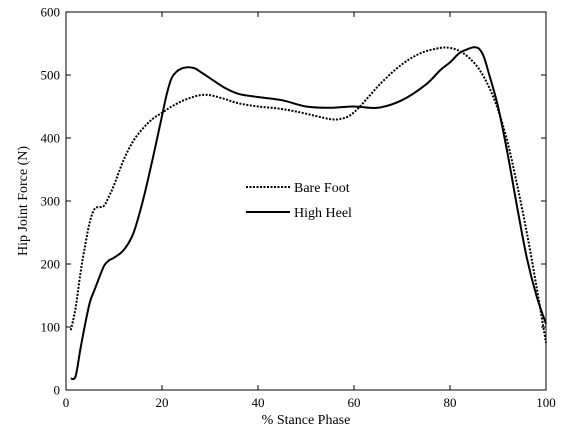 This screenshot has height=432, width=565. I want to click on x-tick-label: 60, so click(354, 402).